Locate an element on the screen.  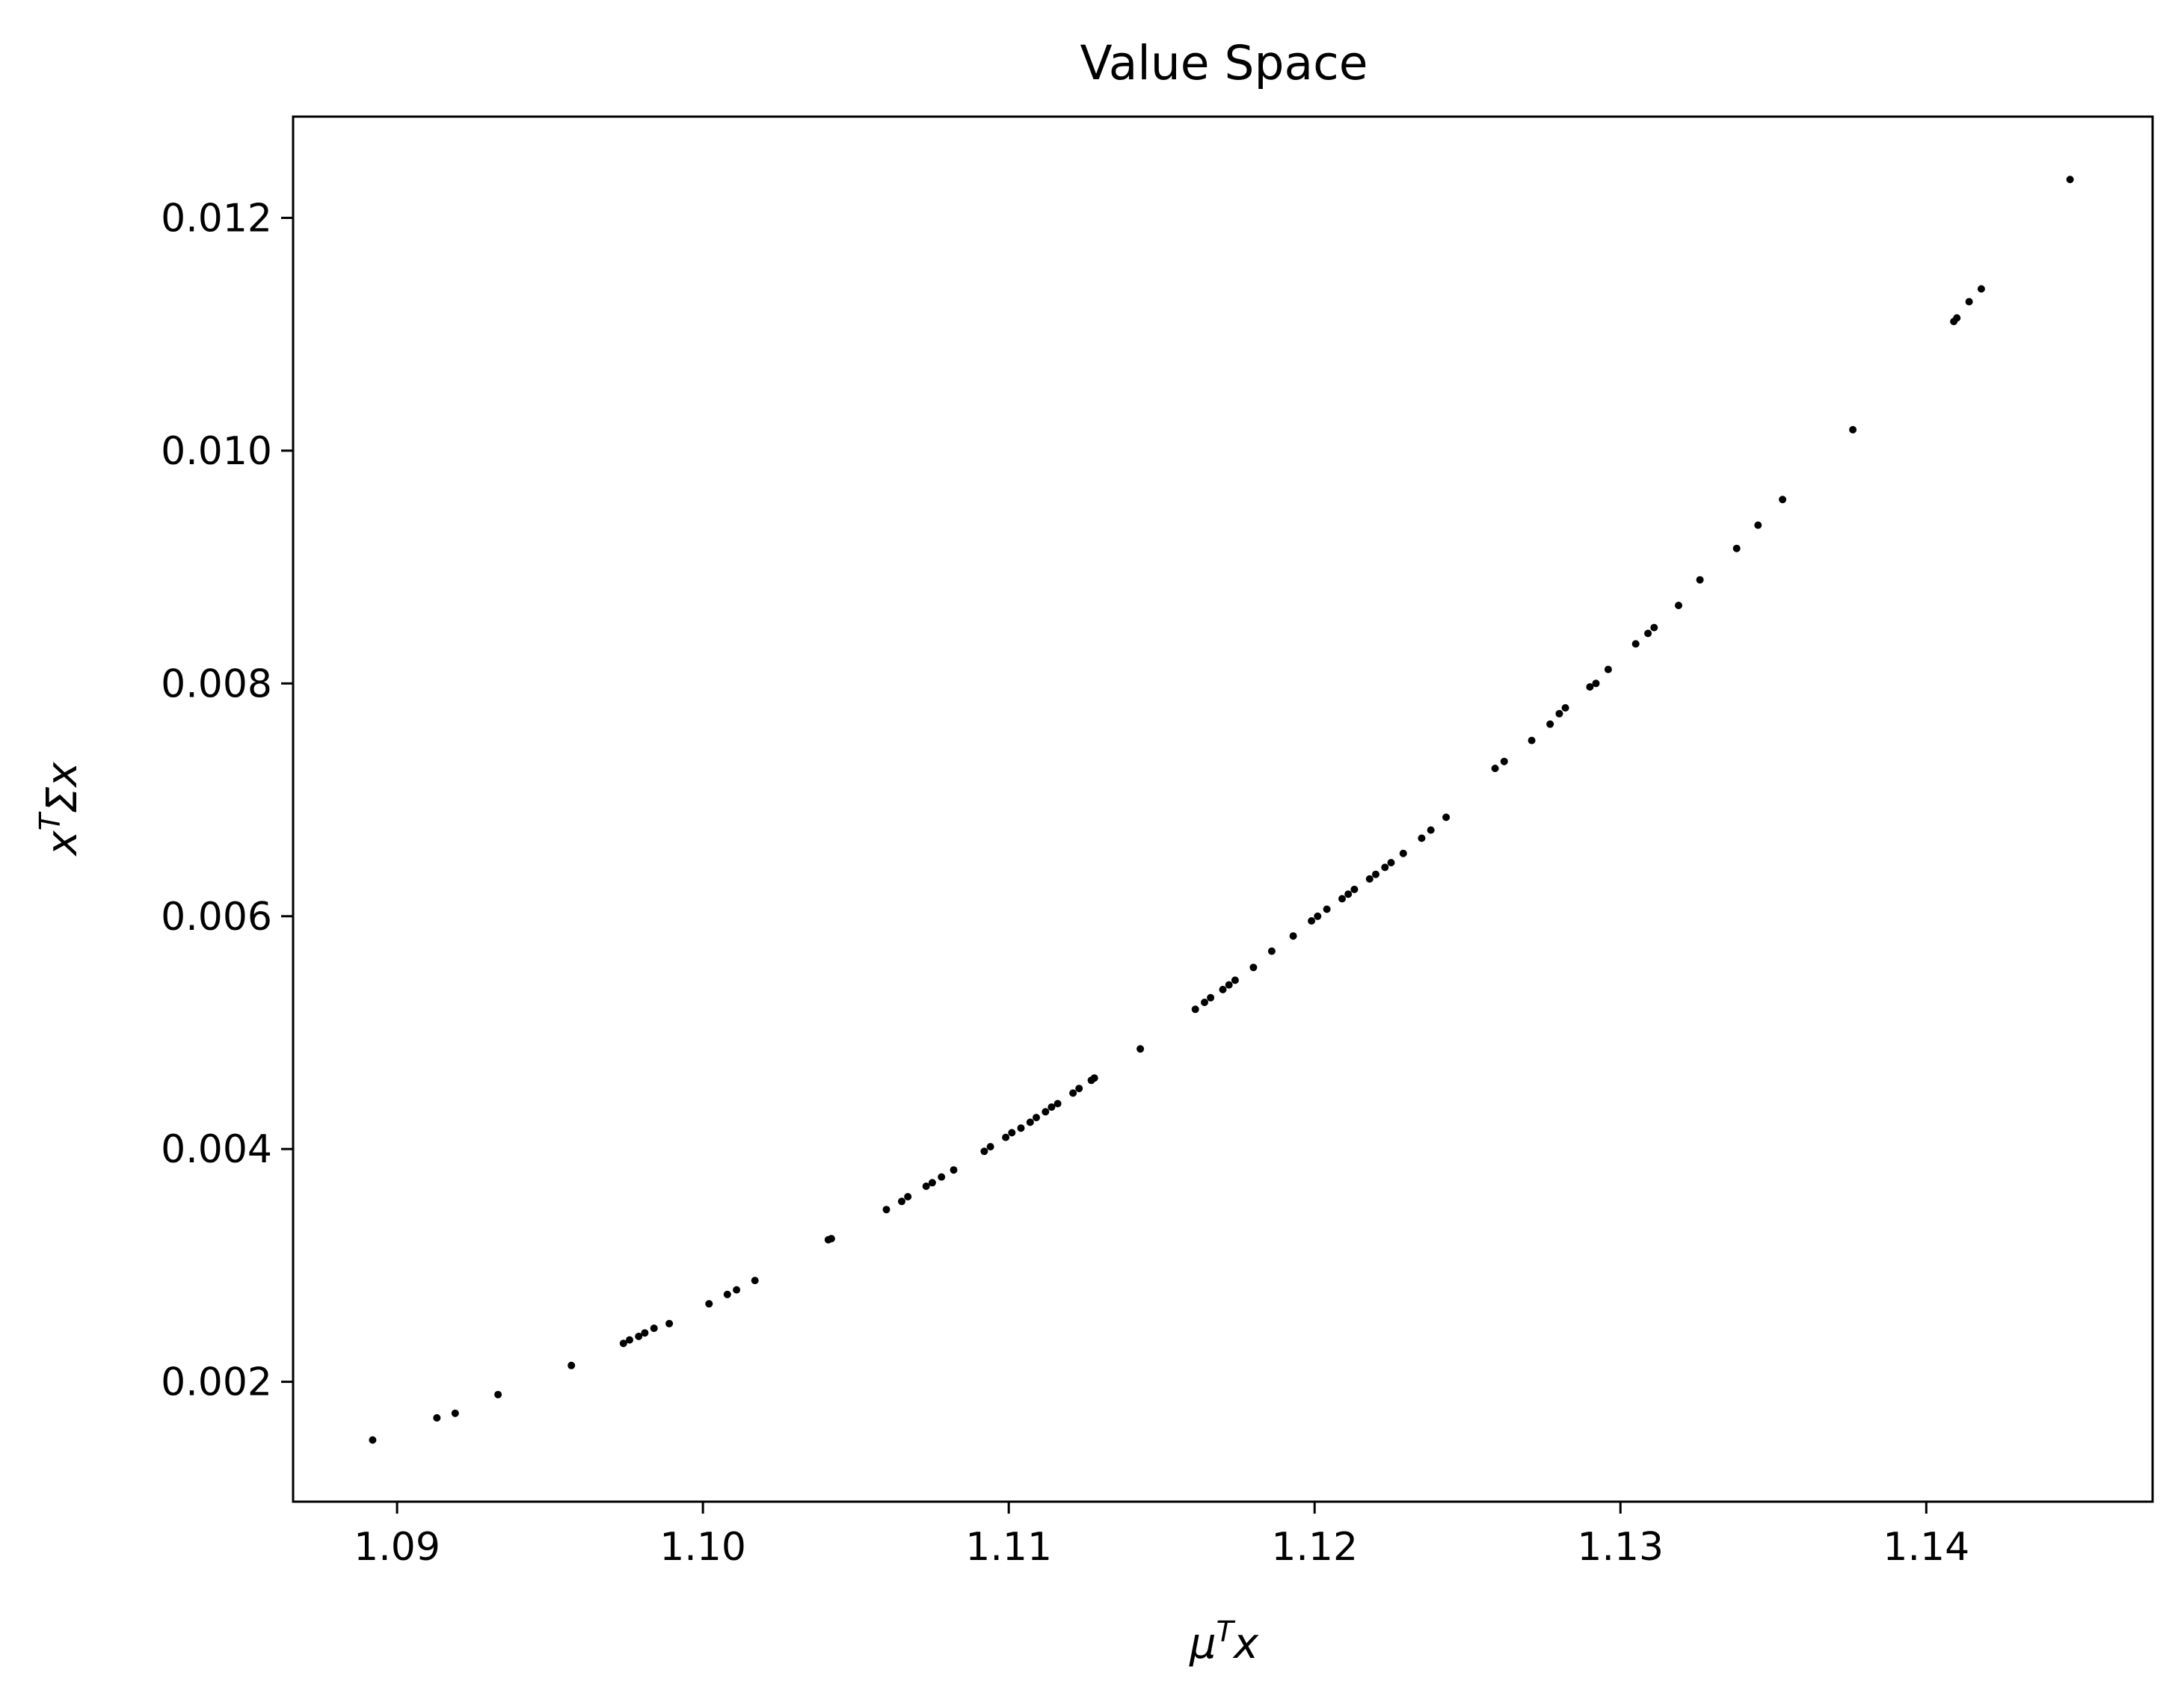
x-axis-ticks: 1.09 1.10 1.11 1.12 1.13 1.14 is located at coordinates (1161, 1536).